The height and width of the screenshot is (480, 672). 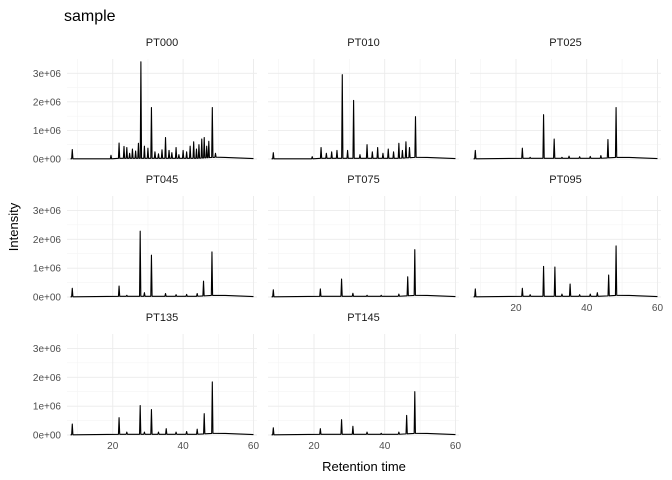 I want to click on facet-panel-pt045: PT045 0e+00 1e+06 2e+06 3e+06, so click(x=145, y=239).